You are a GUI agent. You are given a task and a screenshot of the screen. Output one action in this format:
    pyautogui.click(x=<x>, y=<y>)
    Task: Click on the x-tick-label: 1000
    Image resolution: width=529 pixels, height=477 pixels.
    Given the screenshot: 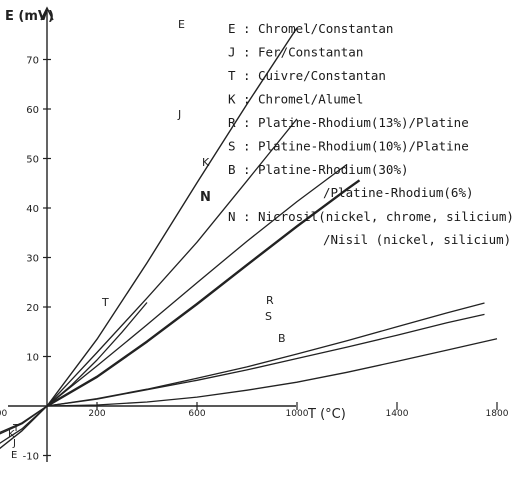 What is the action you would take?
    pyautogui.click(x=297, y=414)
    